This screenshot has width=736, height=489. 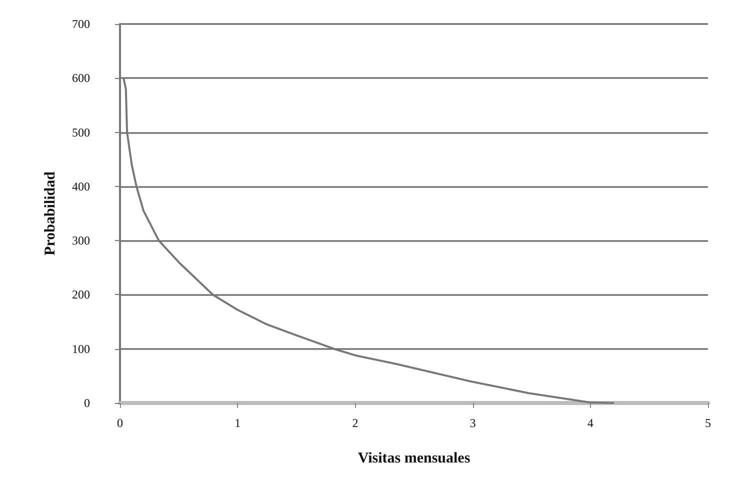 I want to click on y-tick-label: 100, so click(x=81, y=349).